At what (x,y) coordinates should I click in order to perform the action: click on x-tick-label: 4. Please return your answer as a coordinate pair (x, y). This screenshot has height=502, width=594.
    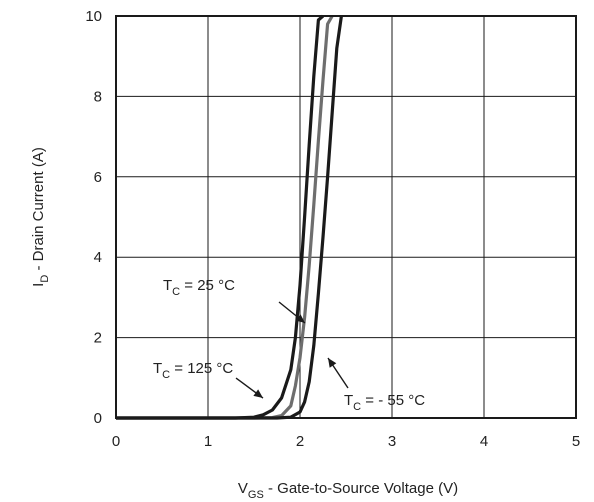
    Looking at the image, I should click on (484, 441).